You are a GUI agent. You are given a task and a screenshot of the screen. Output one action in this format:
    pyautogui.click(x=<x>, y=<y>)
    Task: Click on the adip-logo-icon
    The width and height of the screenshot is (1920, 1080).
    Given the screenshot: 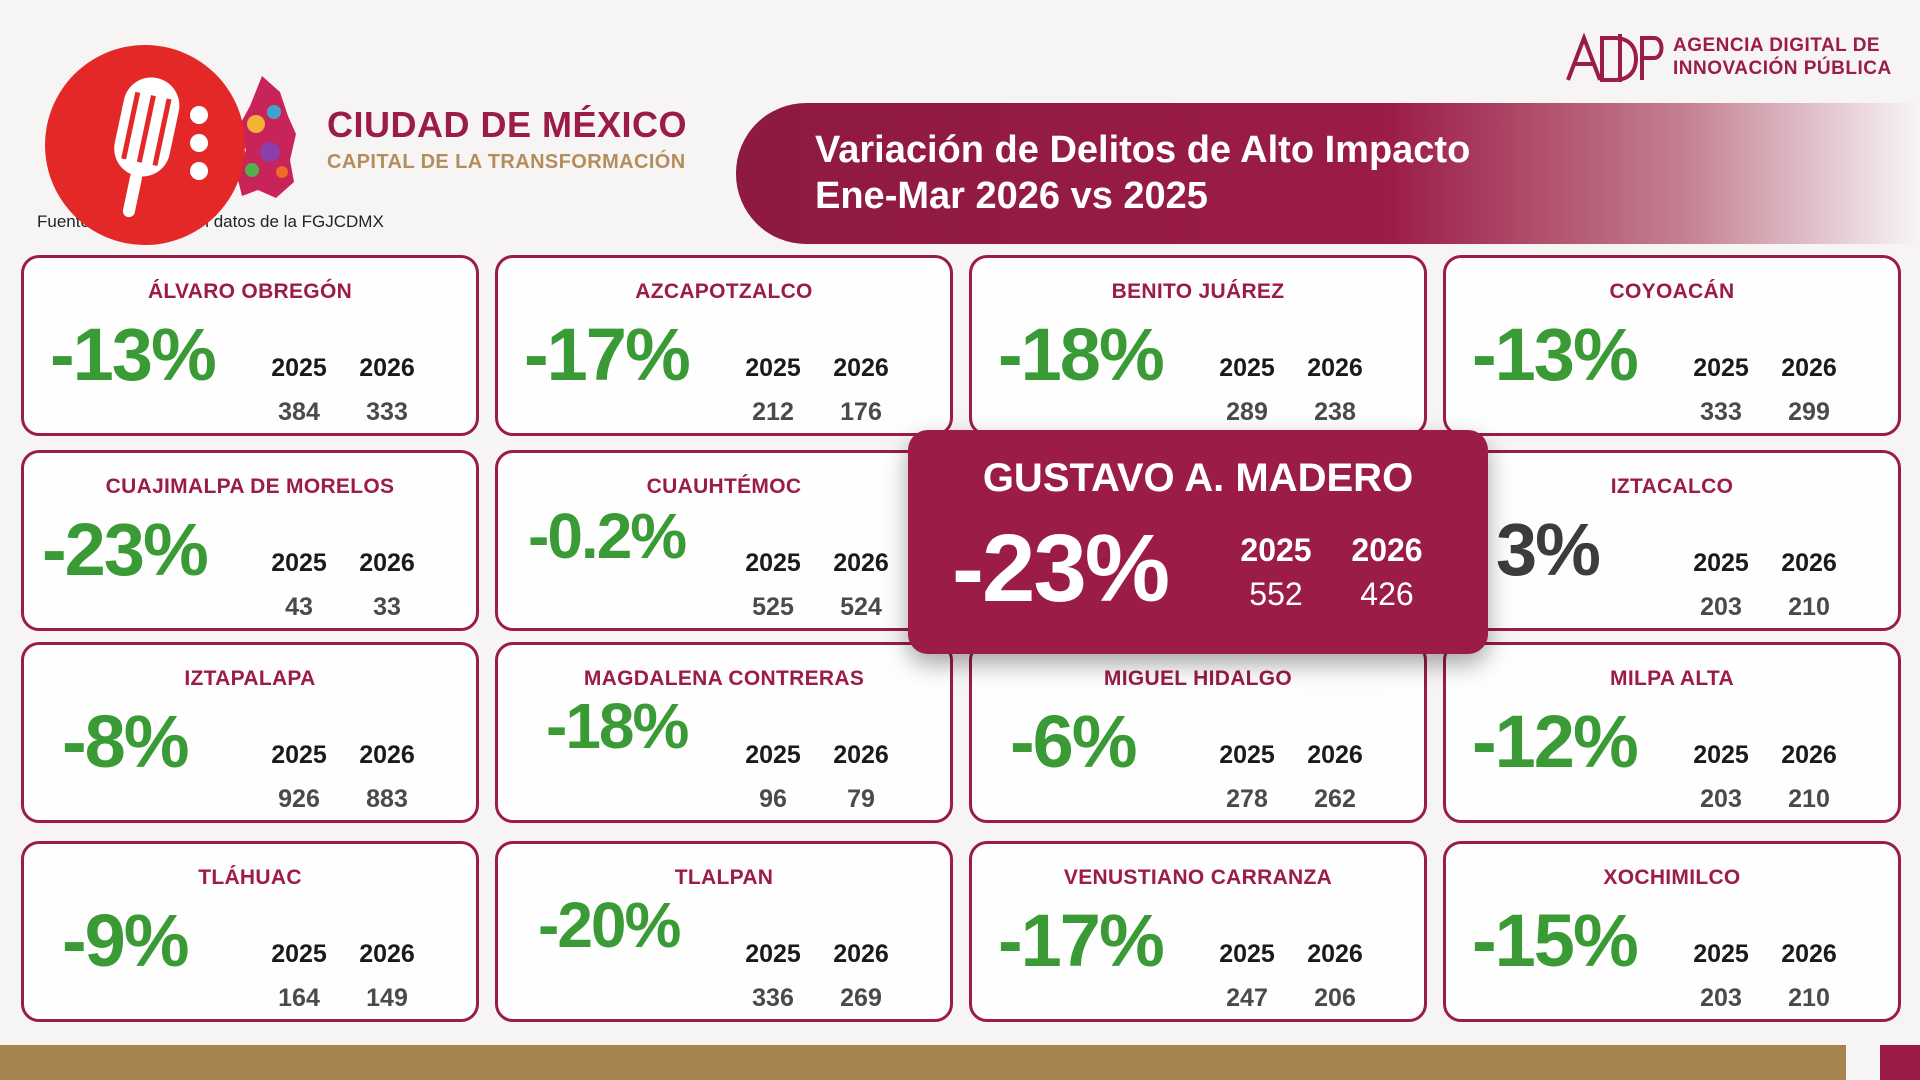 What is the action you would take?
    pyautogui.click(x=1615, y=57)
    